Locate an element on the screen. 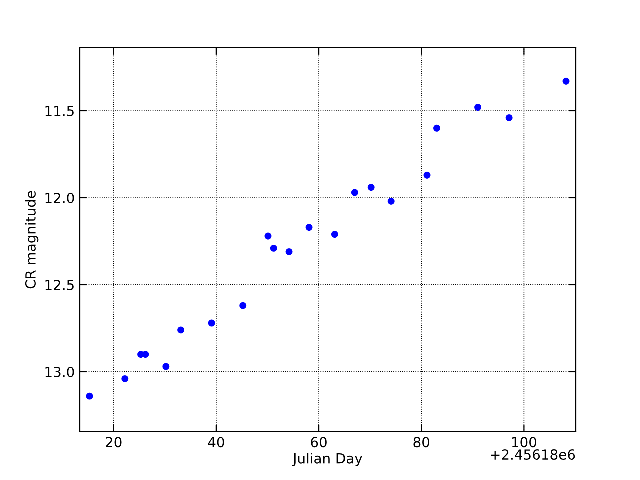 The height and width of the screenshot is (480, 640). y-tick-label: 12.5 is located at coordinates (60, 285).